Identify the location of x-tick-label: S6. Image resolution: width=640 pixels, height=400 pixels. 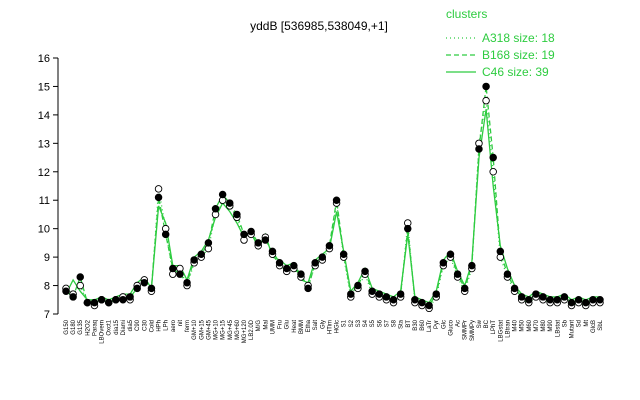
(380, 323).